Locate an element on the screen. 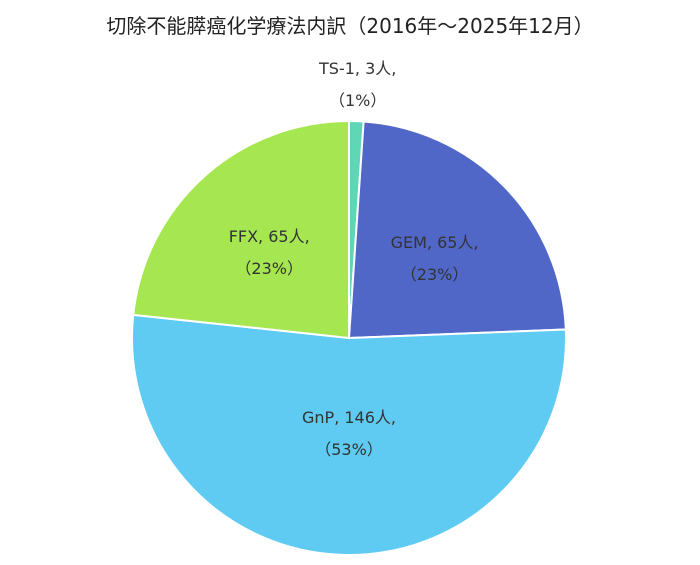  slice-name-label: GEM, 65人, is located at coordinates (435, 242).